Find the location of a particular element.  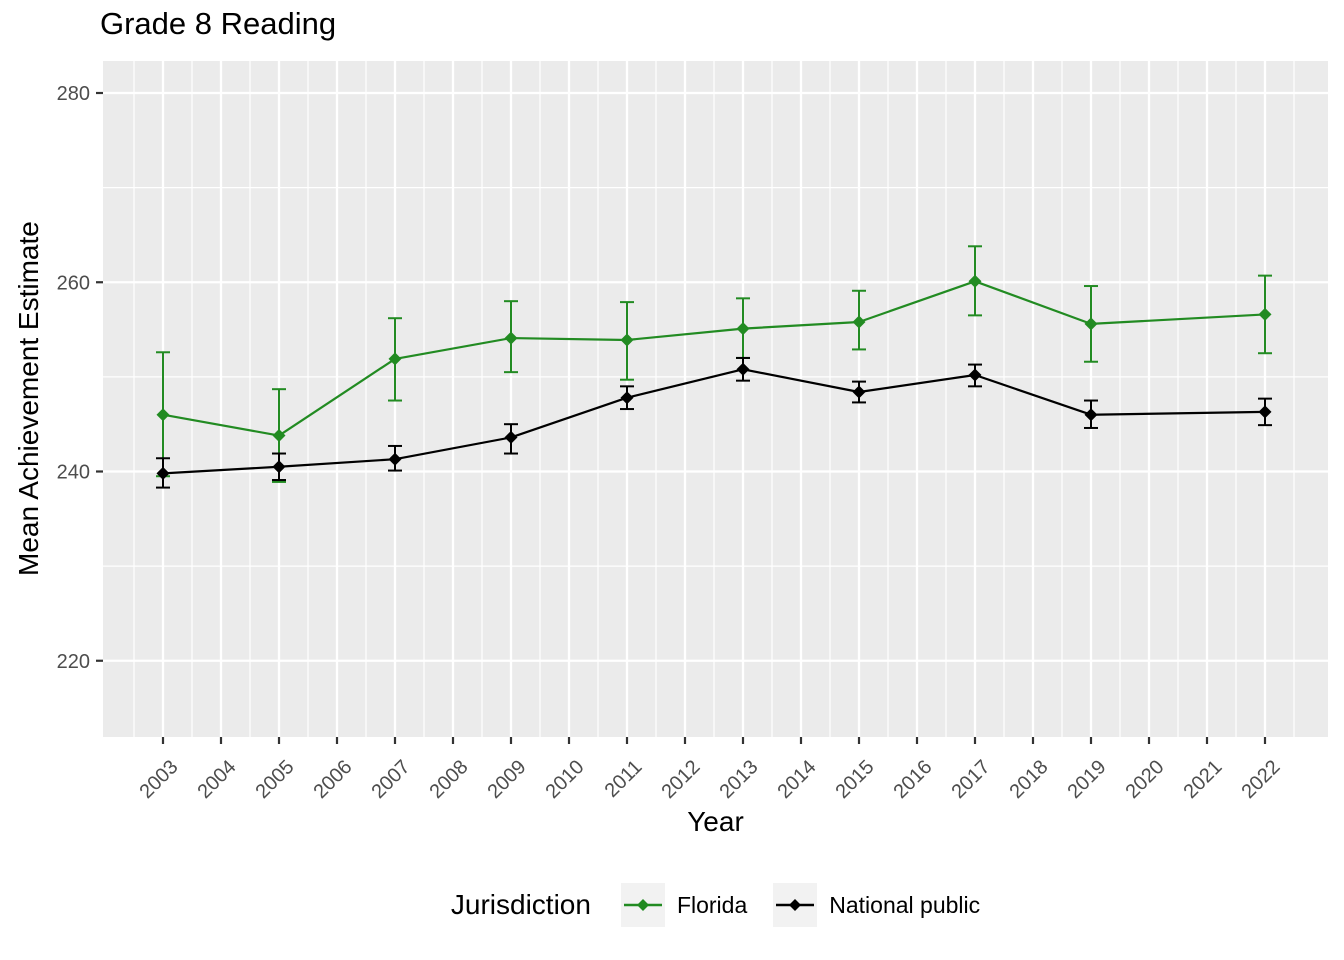

x-tick-label: 2006 is located at coordinates (333, 779).